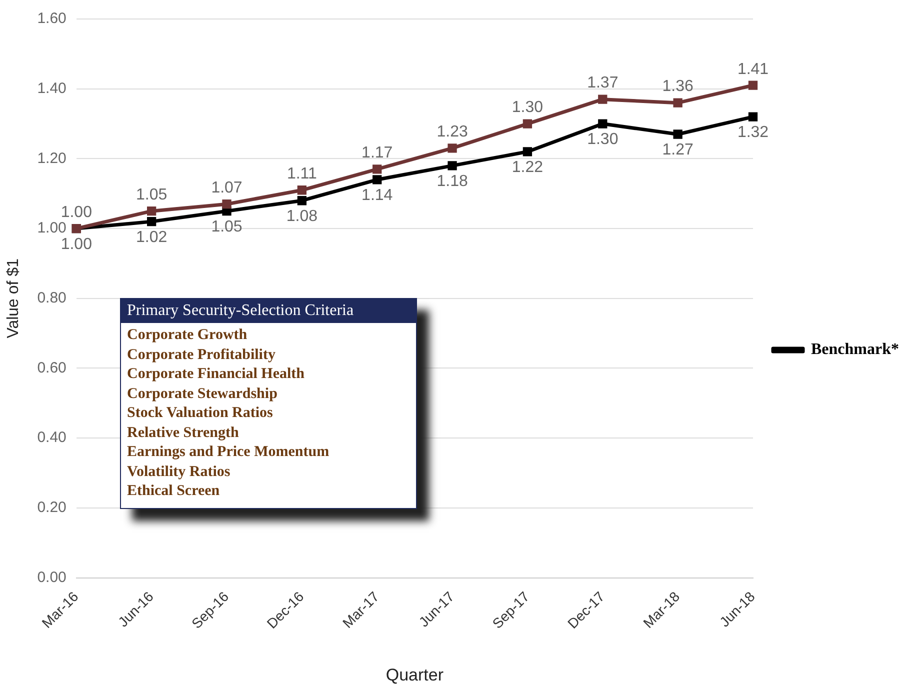 The image size is (919, 690). Describe the element at coordinates (678, 87) in the screenshot. I see `data-label: 1.36` at that location.